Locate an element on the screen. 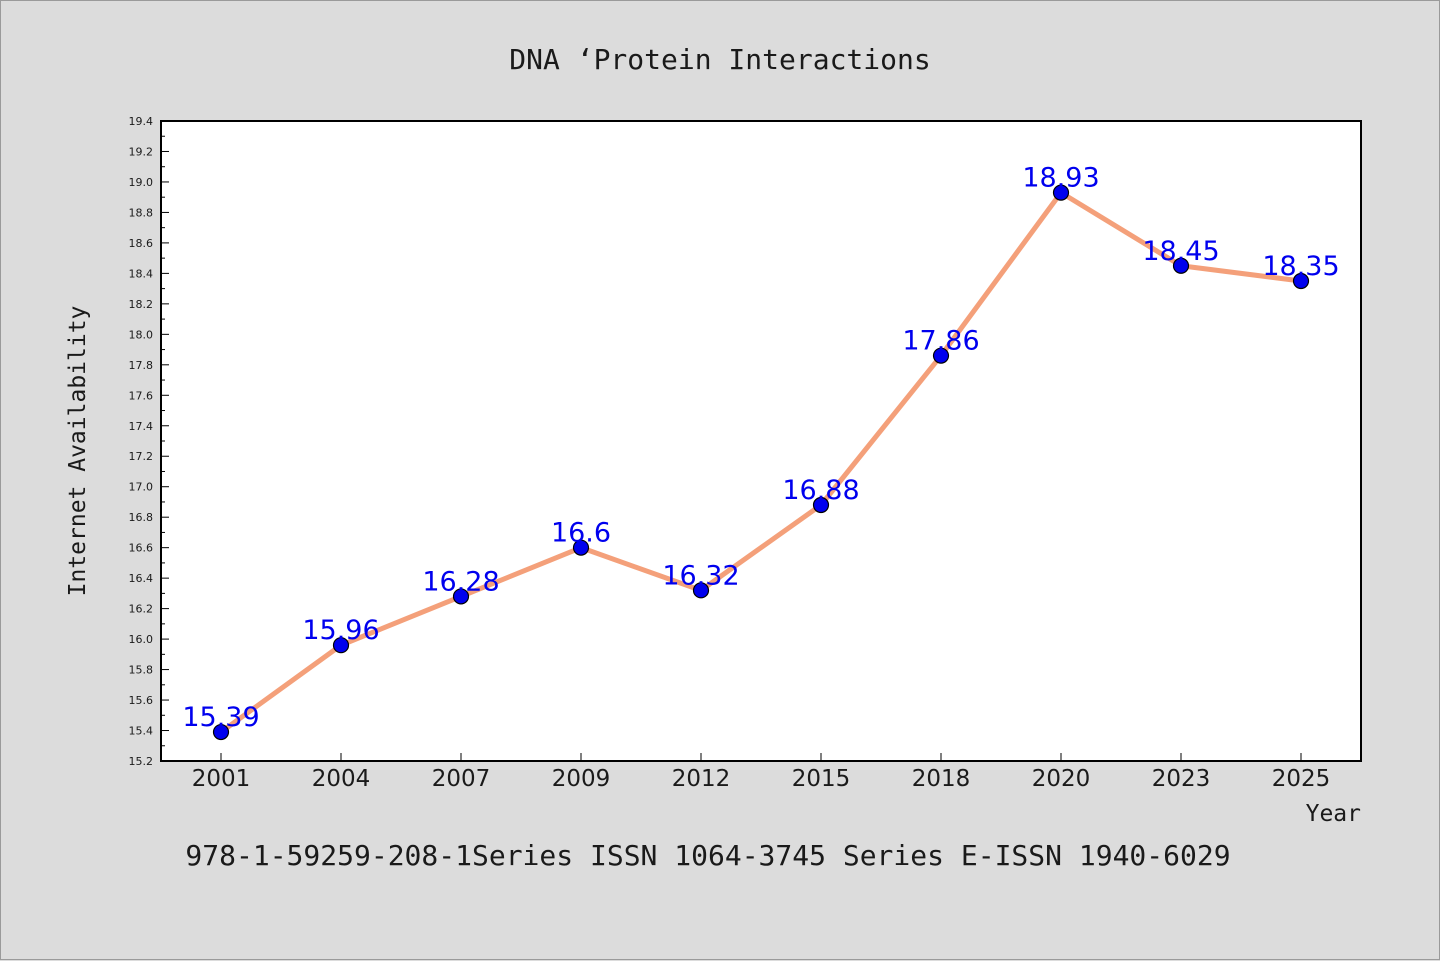 This screenshot has height=961, width=1440. y-tick-label: 15.4 is located at coordinates (141, 731).